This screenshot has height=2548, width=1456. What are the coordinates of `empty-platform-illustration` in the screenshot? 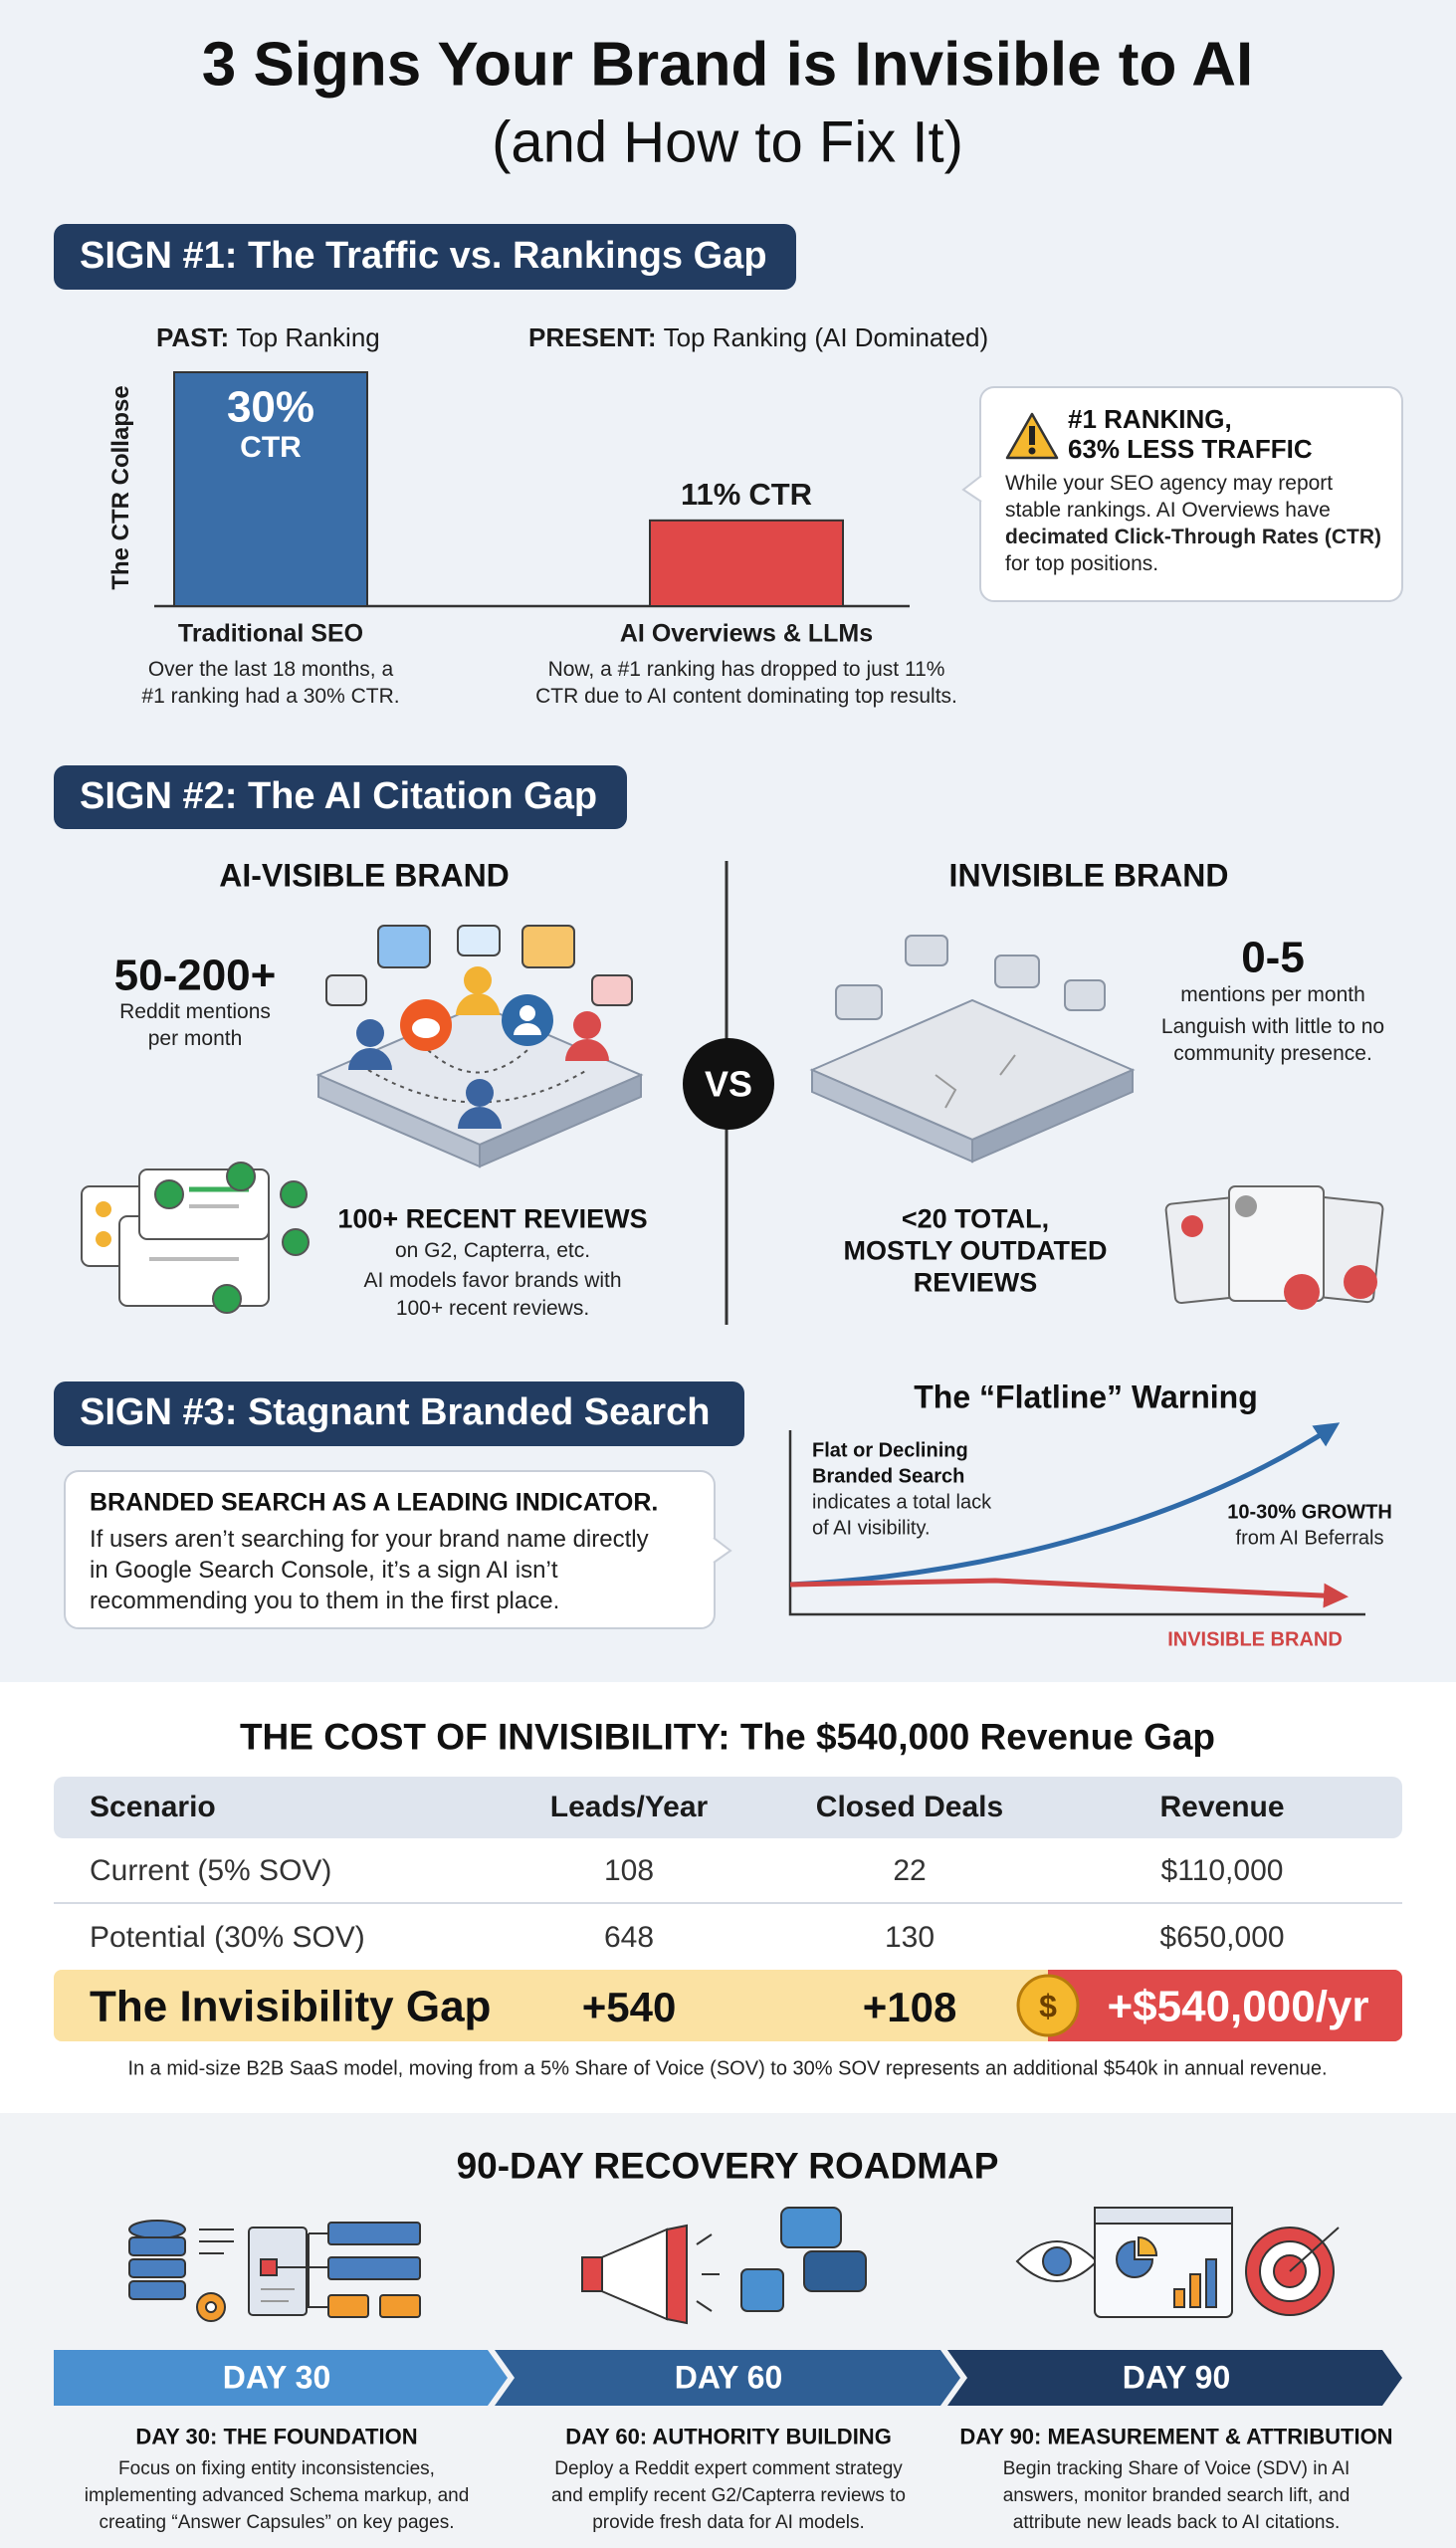 It's located at (972, 1049).